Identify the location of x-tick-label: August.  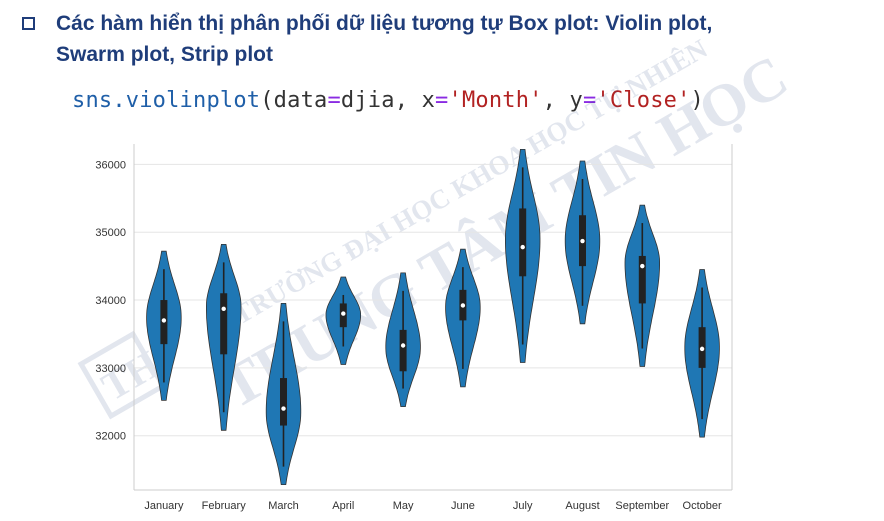
(582, 506).